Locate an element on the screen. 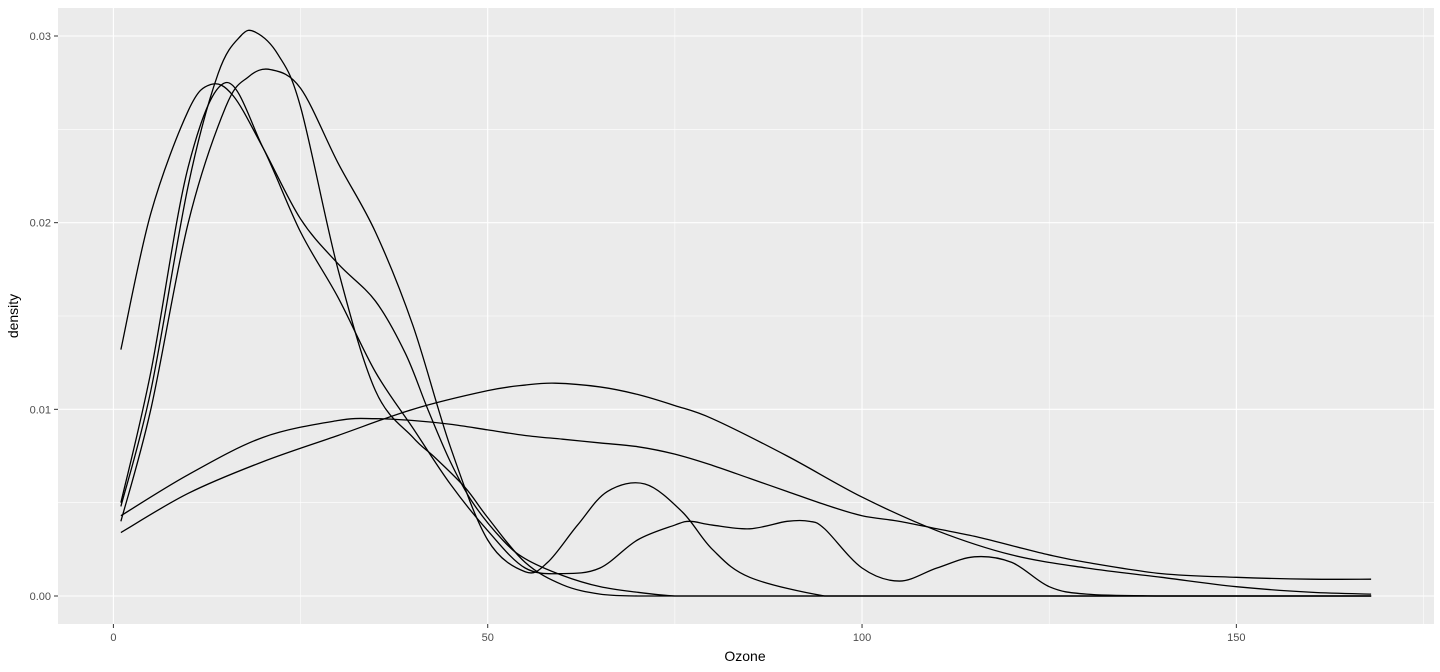 Image resolution: width=1440 pixels, height=672 pixels. x-tick-label: 0 is located at coordinates (113, 638).